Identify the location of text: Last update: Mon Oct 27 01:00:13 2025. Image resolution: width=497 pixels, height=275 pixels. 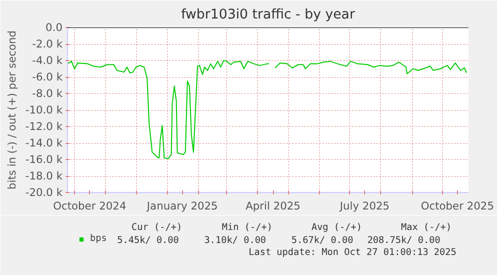
(352, 252).